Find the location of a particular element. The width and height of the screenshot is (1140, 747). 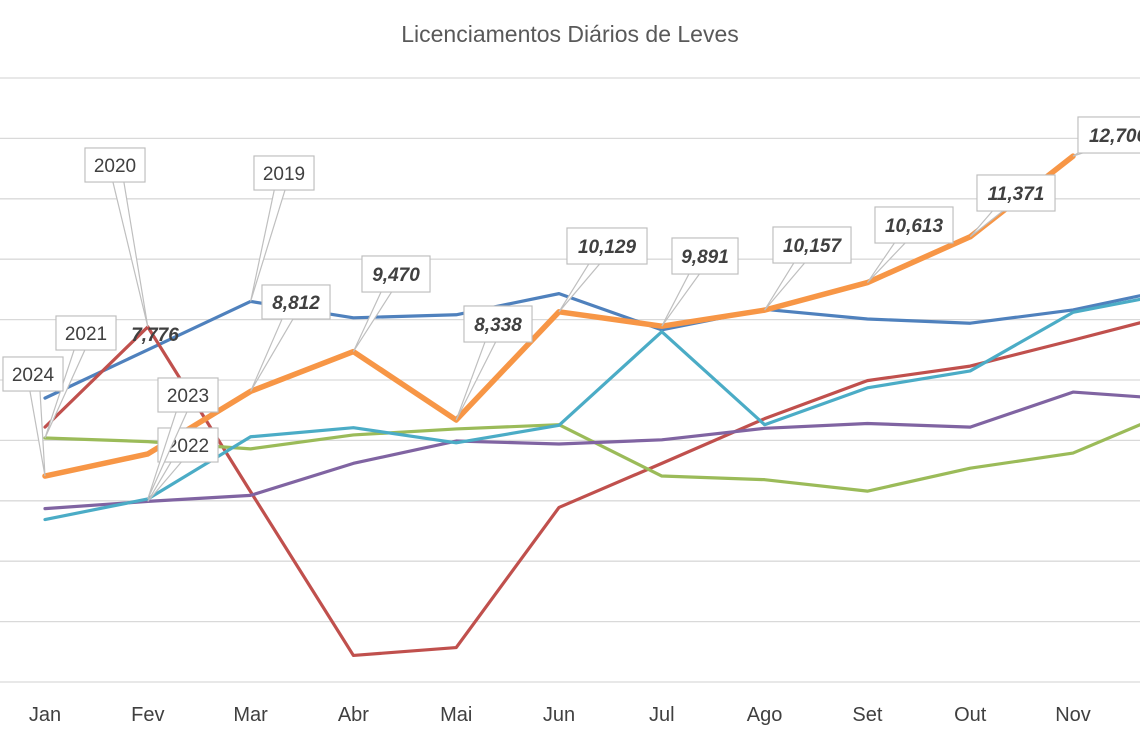

series-name-callout-2020: 2020 is located at coordinates (116, 237).